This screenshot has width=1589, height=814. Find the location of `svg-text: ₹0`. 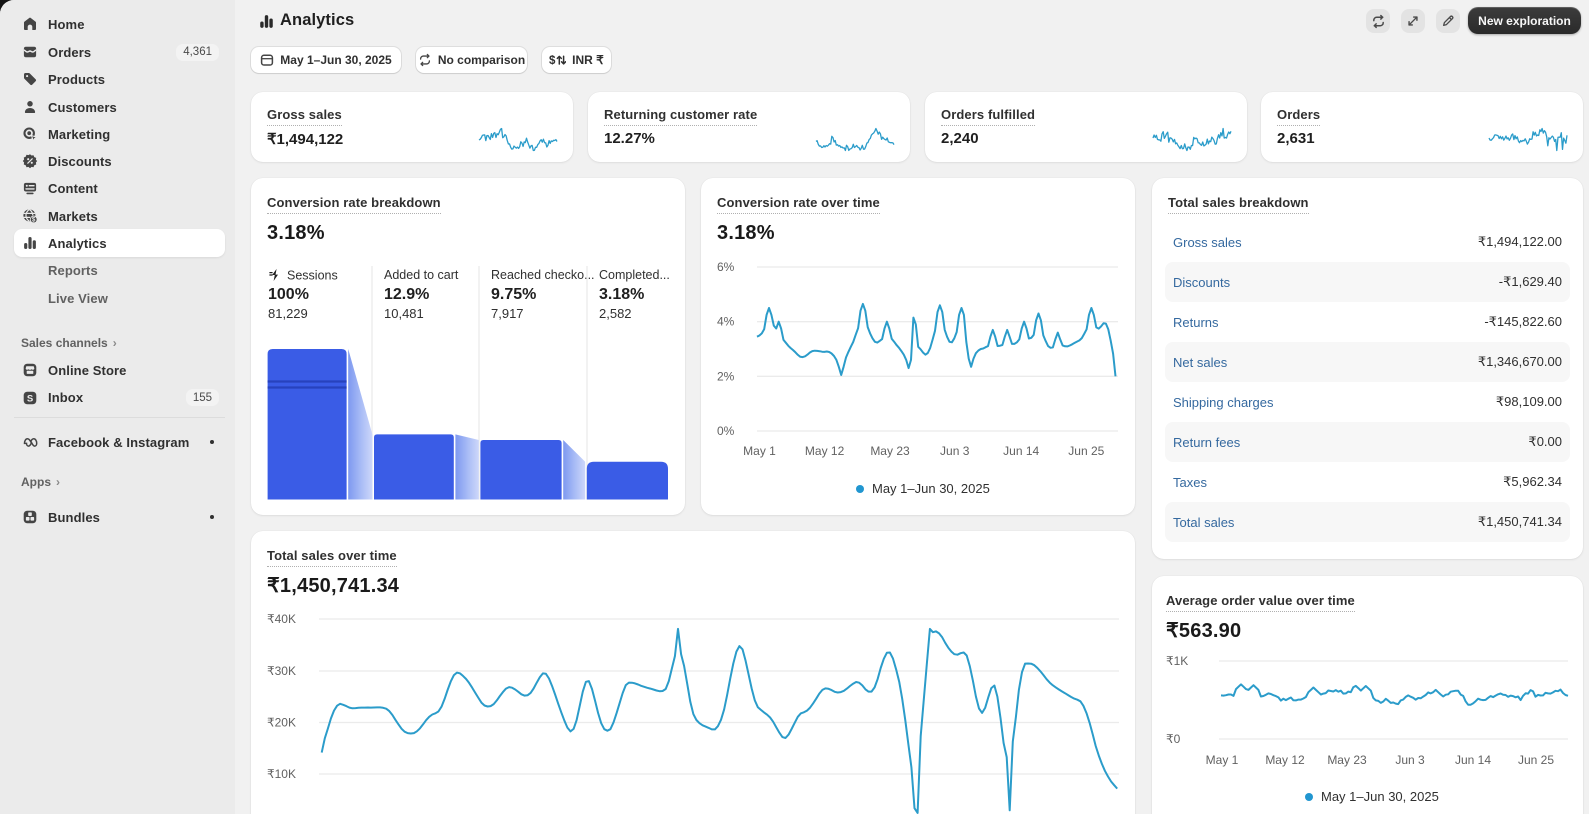

svg-text: ₹0 is located at coordinates (1173, 739).